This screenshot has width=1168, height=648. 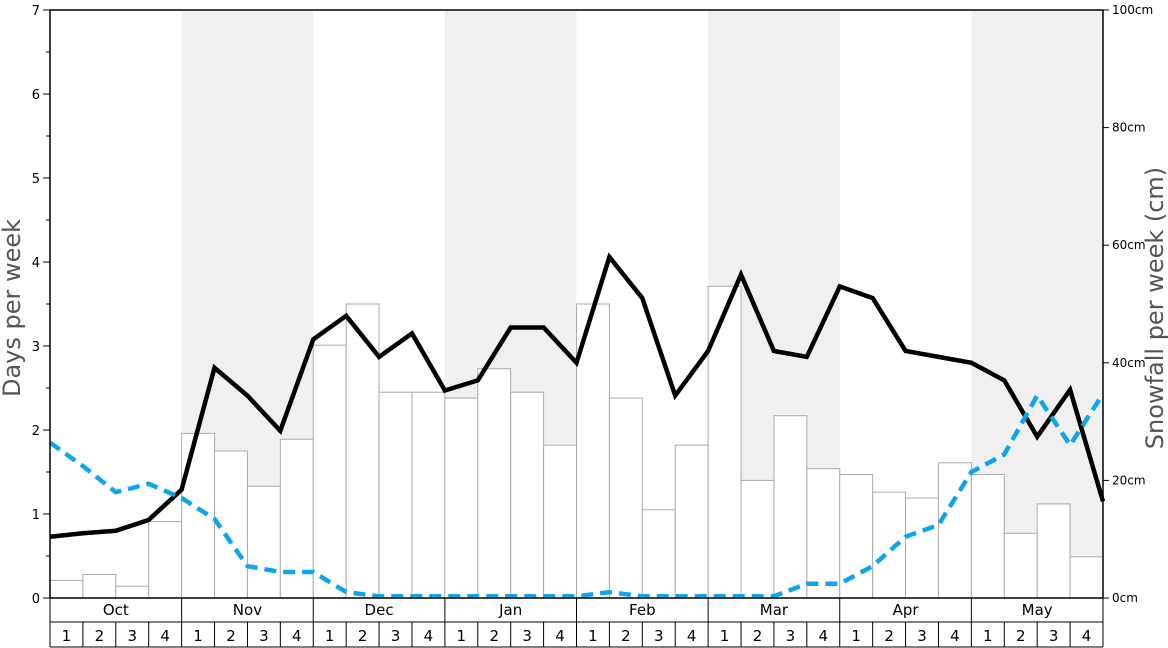 I want to click on month-label-dec: Dec, so click(x=379, y=610).